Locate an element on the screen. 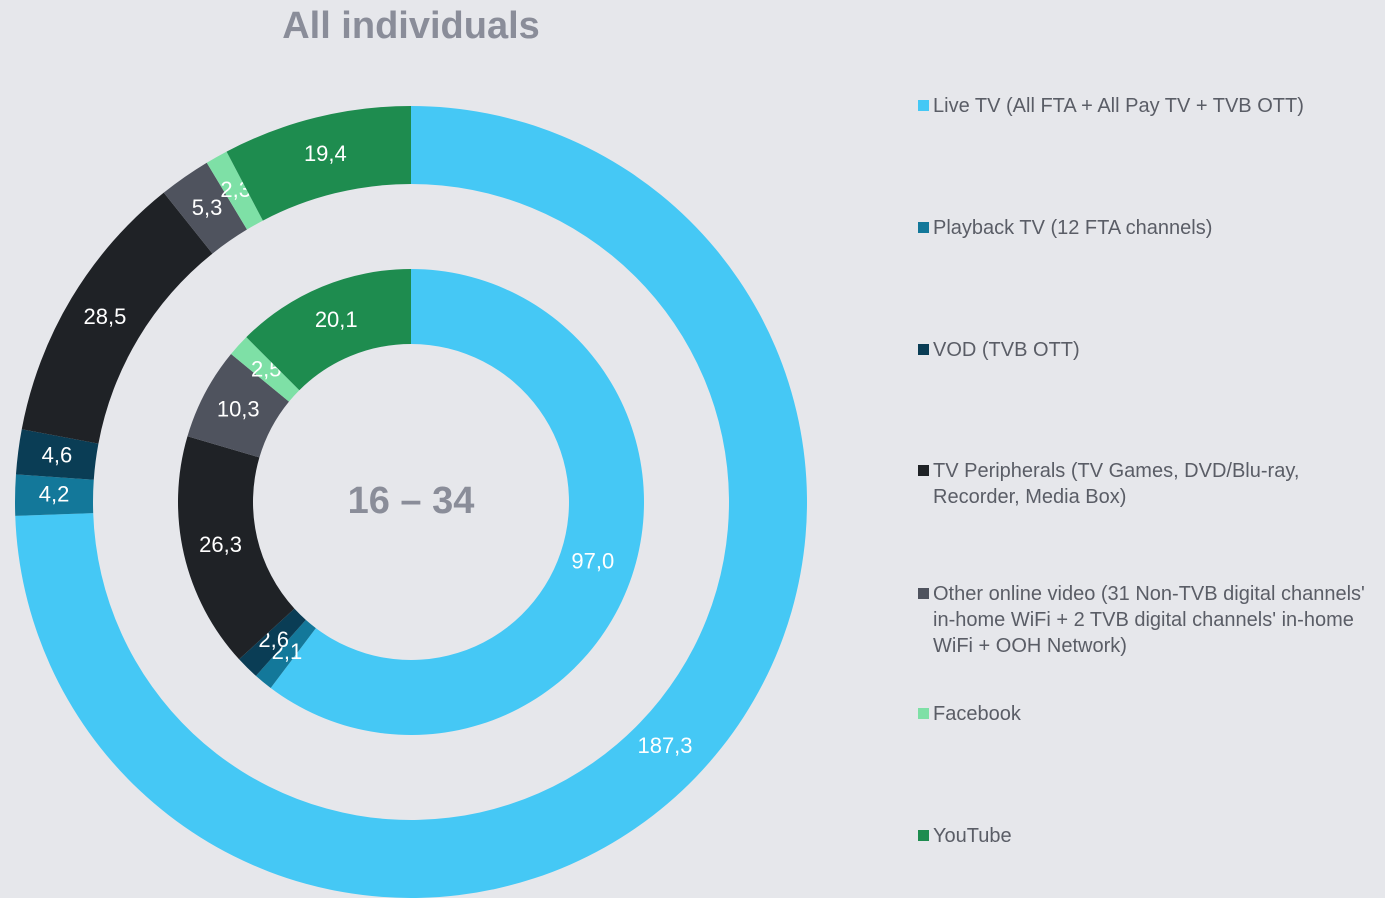  legend-label: VOD (TVB OTT) is located at coordinates (1006, 350).